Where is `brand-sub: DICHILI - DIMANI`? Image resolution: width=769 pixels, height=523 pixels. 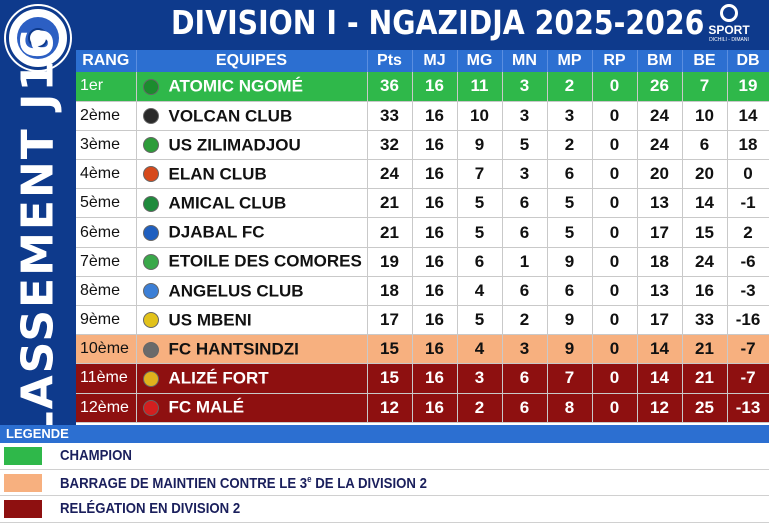 brand-sub: DICHILI - DIMANI is located at coordinates (729, 40).